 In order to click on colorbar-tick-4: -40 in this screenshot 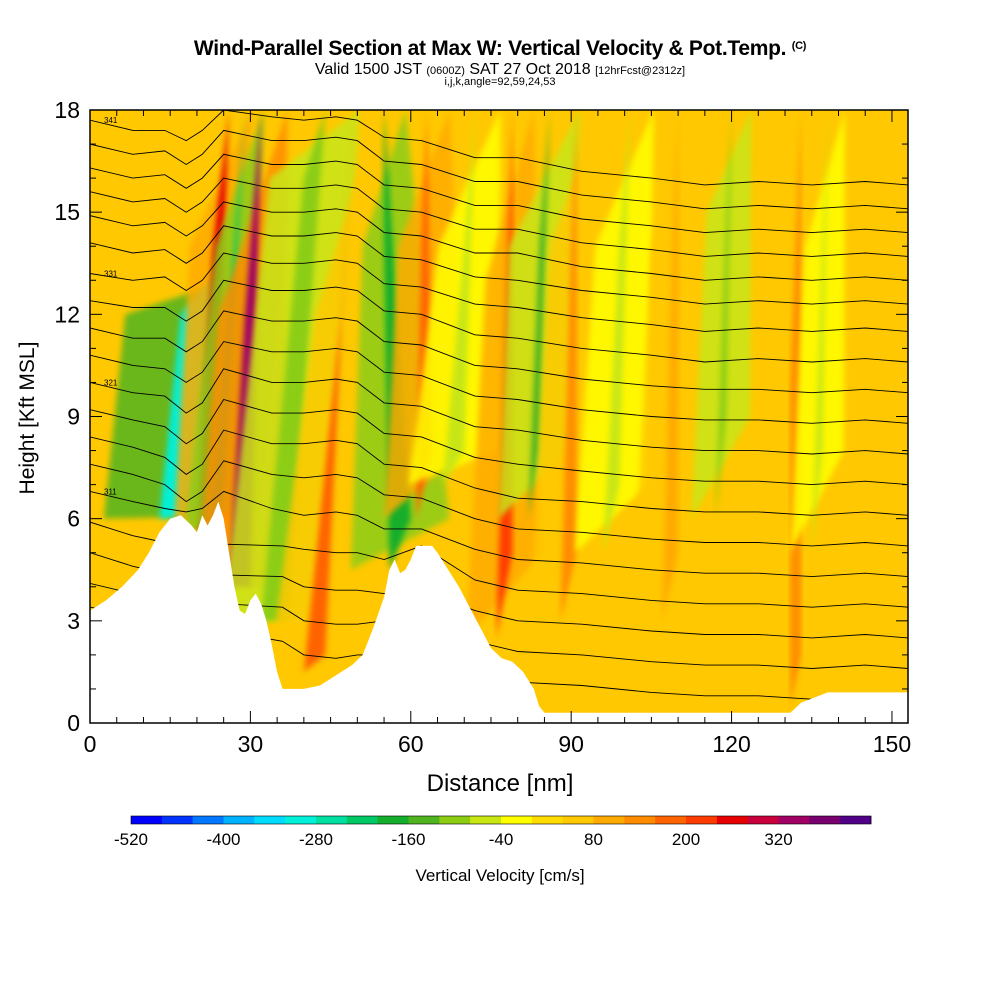, I will do `click(501, 839)`.